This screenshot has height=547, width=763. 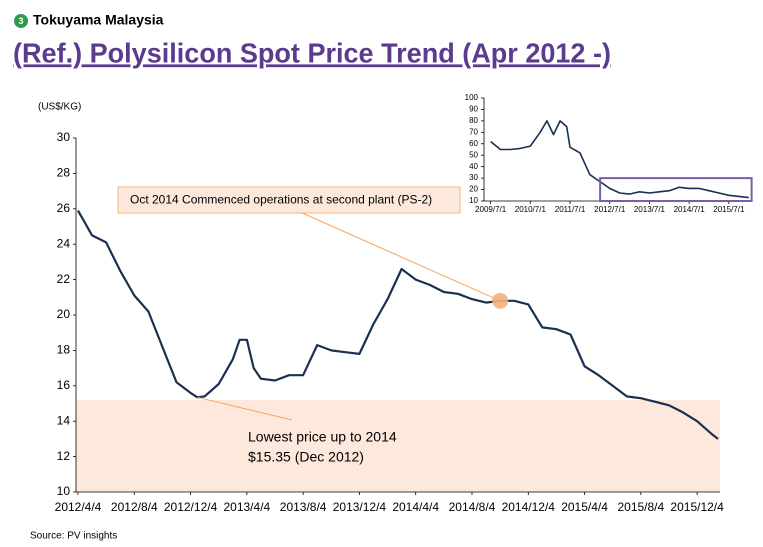 What do you see at coordinates (570, 209) in the screenshot?
I see `x-tick-label: 2011/7/1` at bounding box center [570, 209].